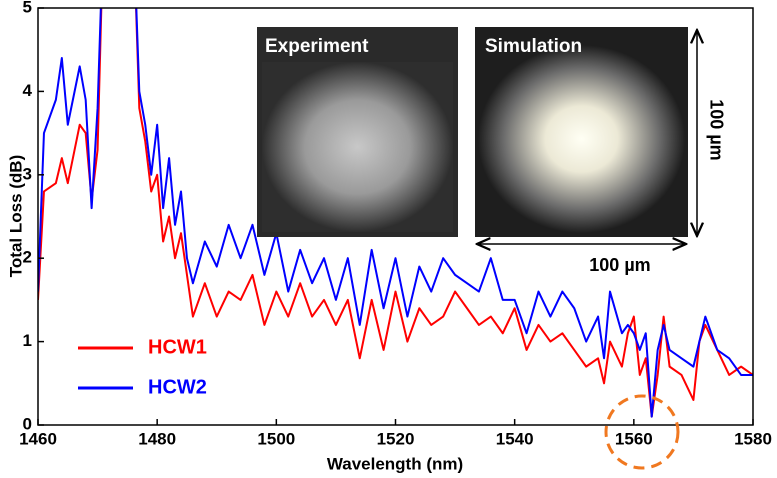 This screenshot has width=777, height=478. Describe the element at coordinates (753, 438) in the screenshot. I see `x-tick-label: 1580` at that location.